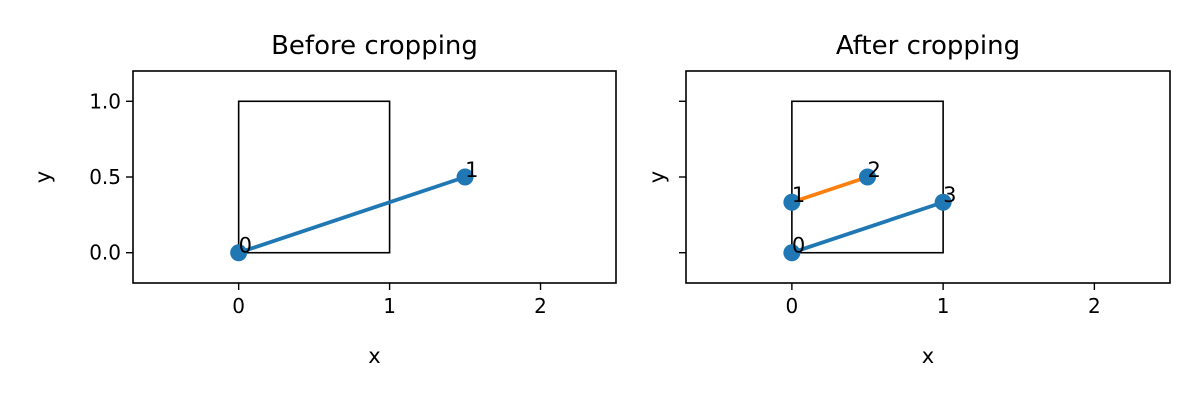 The width and height of the screenshot is (1200, 400). I want to click on chart-title: After cropping, so click(928, 46).